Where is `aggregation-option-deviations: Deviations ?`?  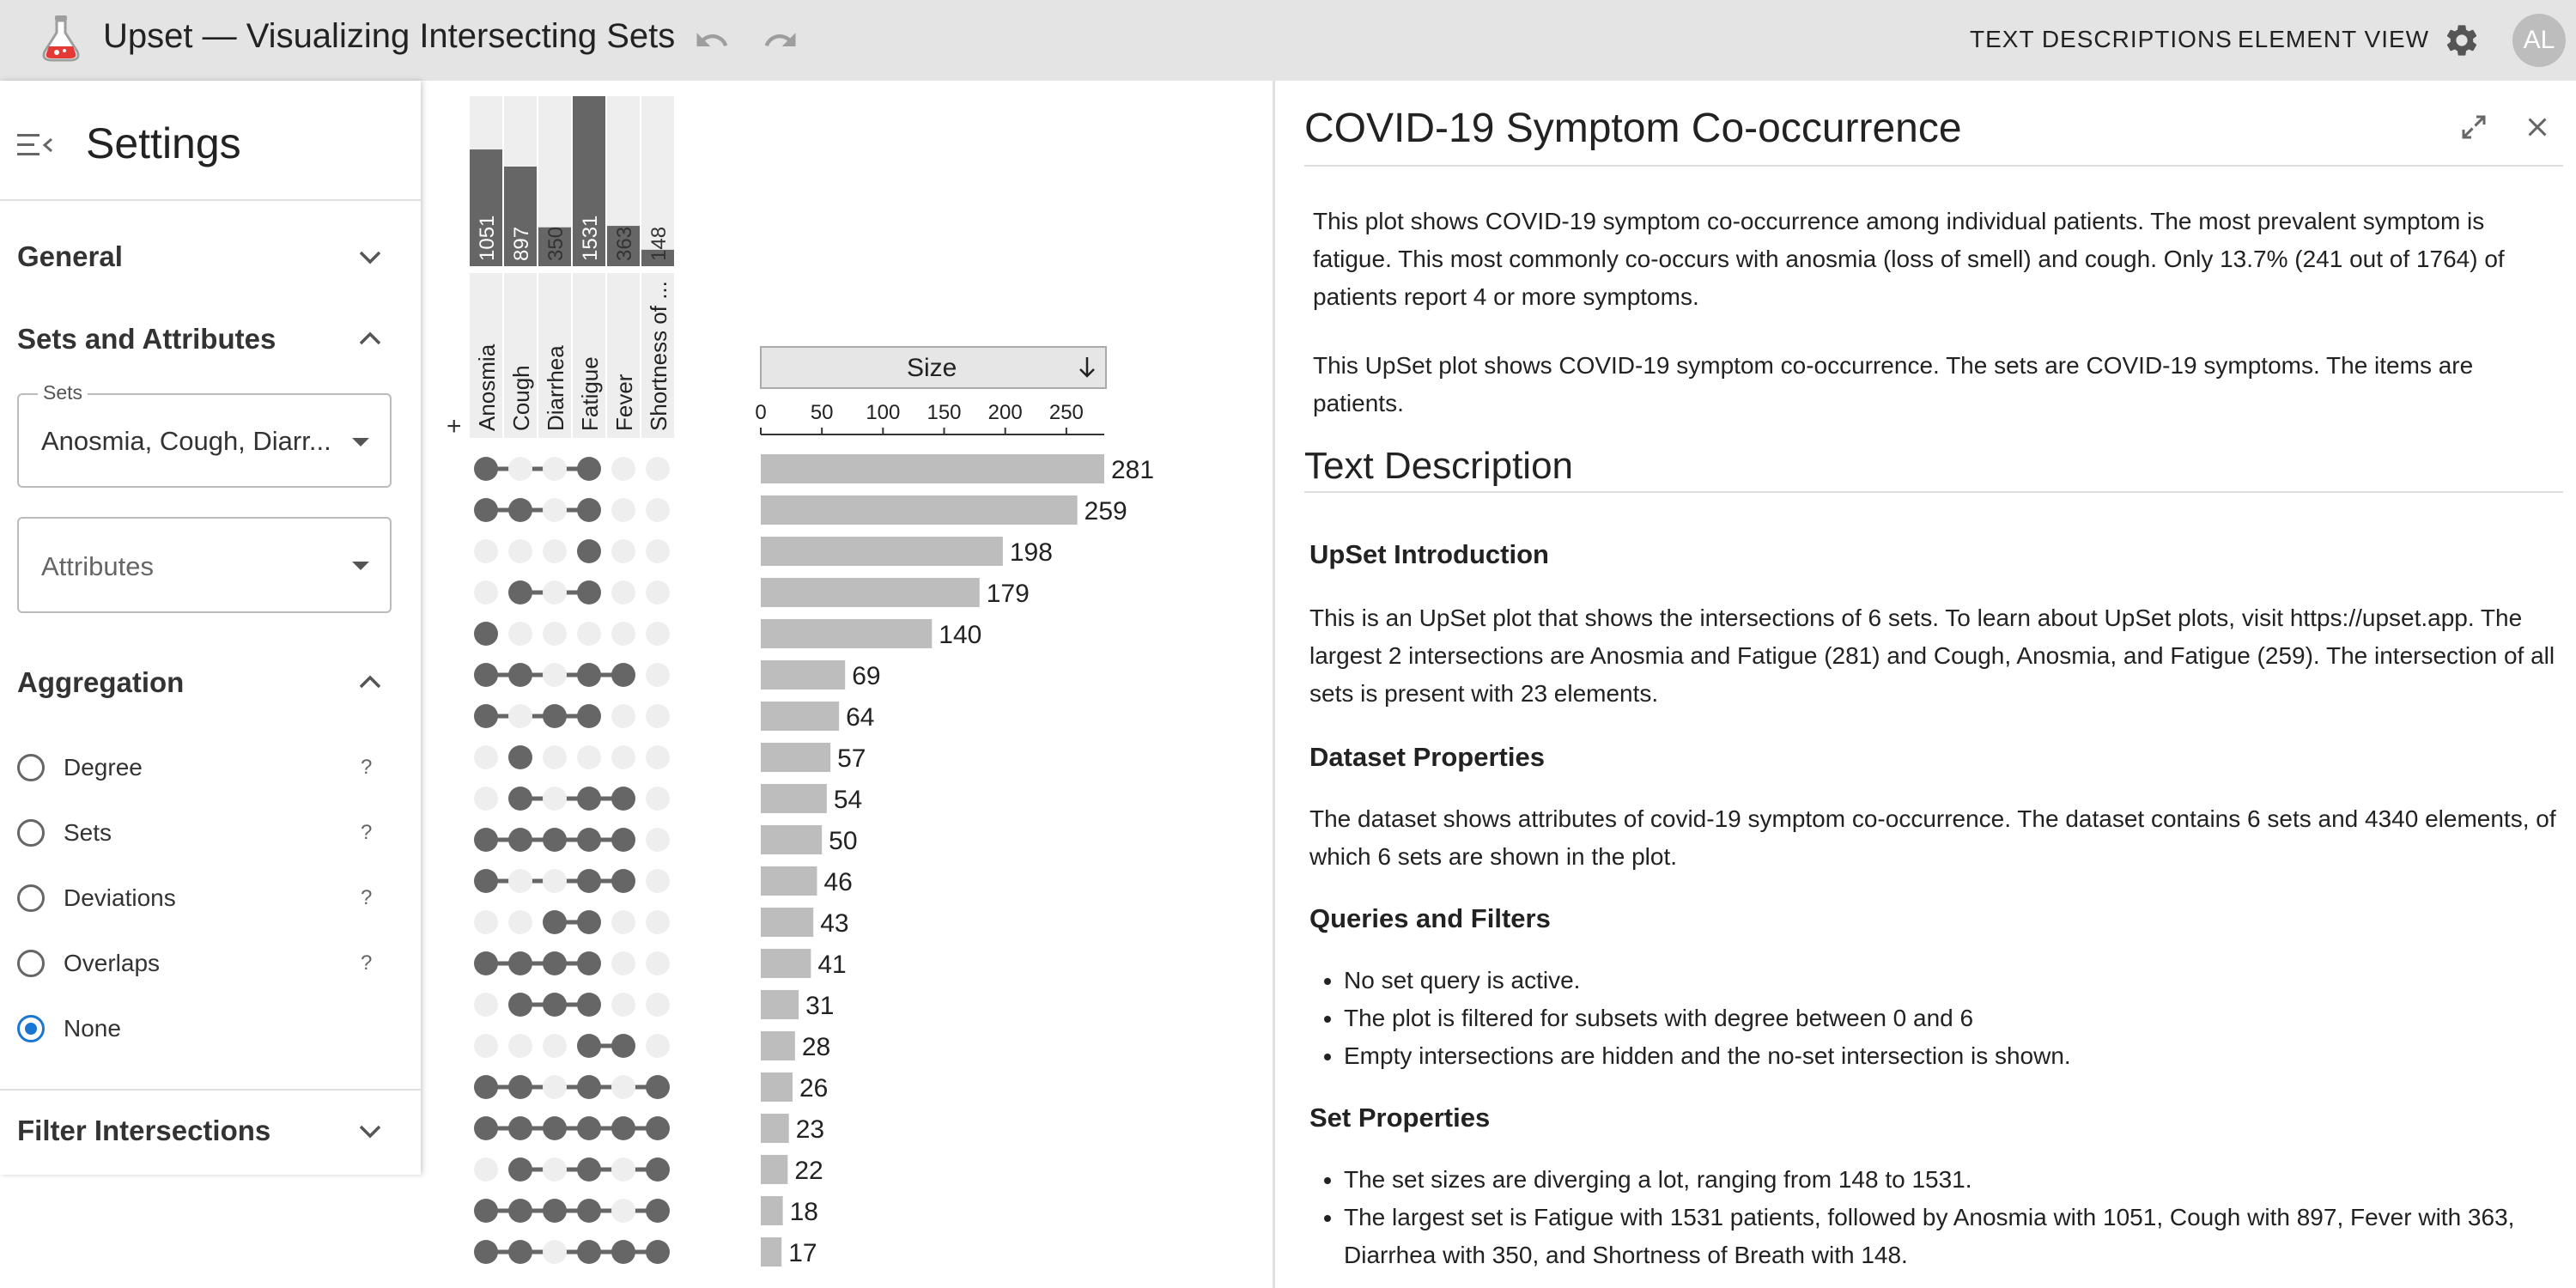
aggregation-option-deviations: Deviations ? is located at coordinates (202, 898).